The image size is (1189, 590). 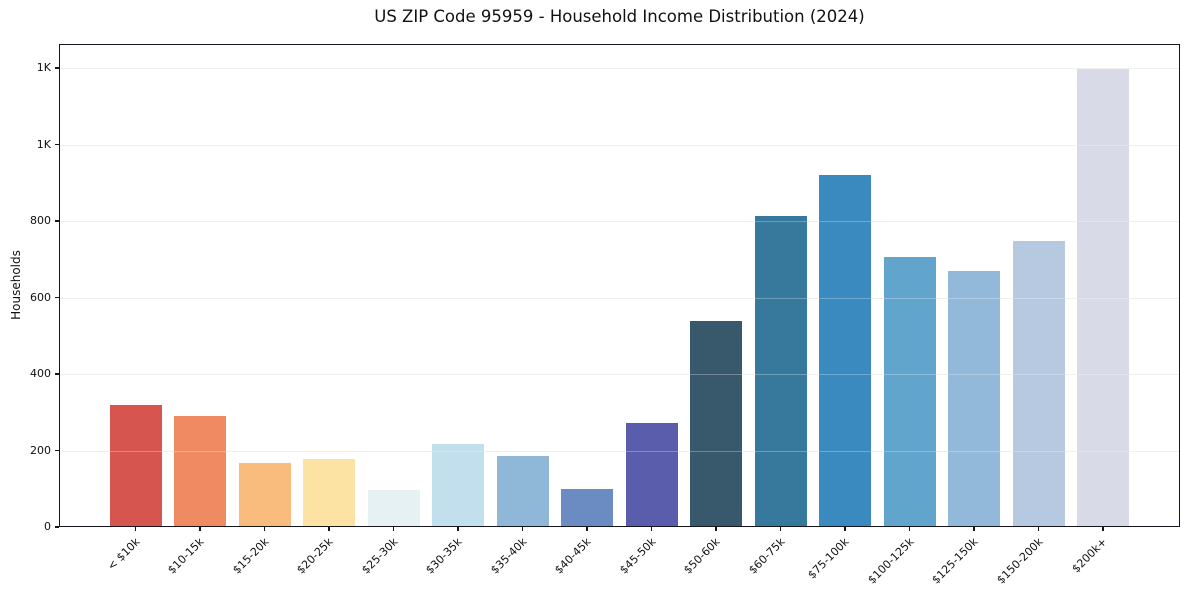 What do you see at coordinates (47, 526) in the screenshot?
I see `y-tick-label: 0` at bounding box center [47, 526].